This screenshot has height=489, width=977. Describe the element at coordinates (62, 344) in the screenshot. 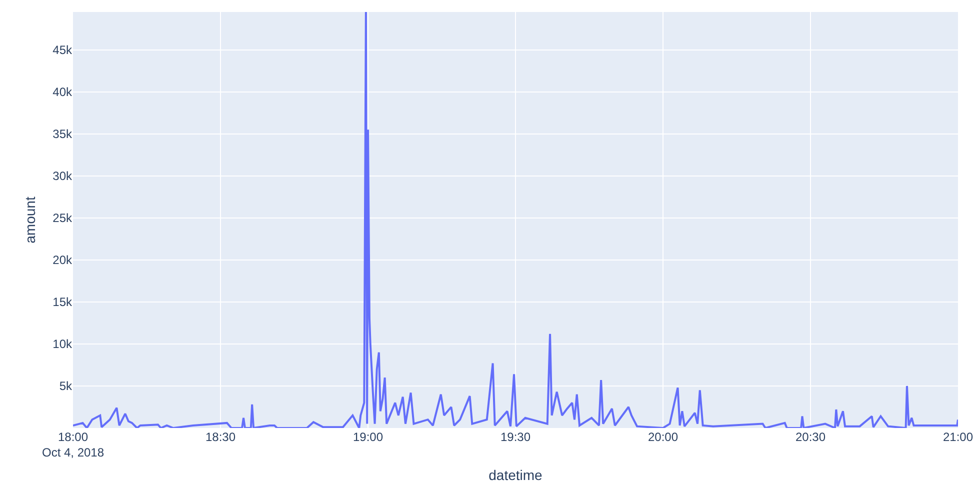

I see `y-tick-label: 10k` at that location.